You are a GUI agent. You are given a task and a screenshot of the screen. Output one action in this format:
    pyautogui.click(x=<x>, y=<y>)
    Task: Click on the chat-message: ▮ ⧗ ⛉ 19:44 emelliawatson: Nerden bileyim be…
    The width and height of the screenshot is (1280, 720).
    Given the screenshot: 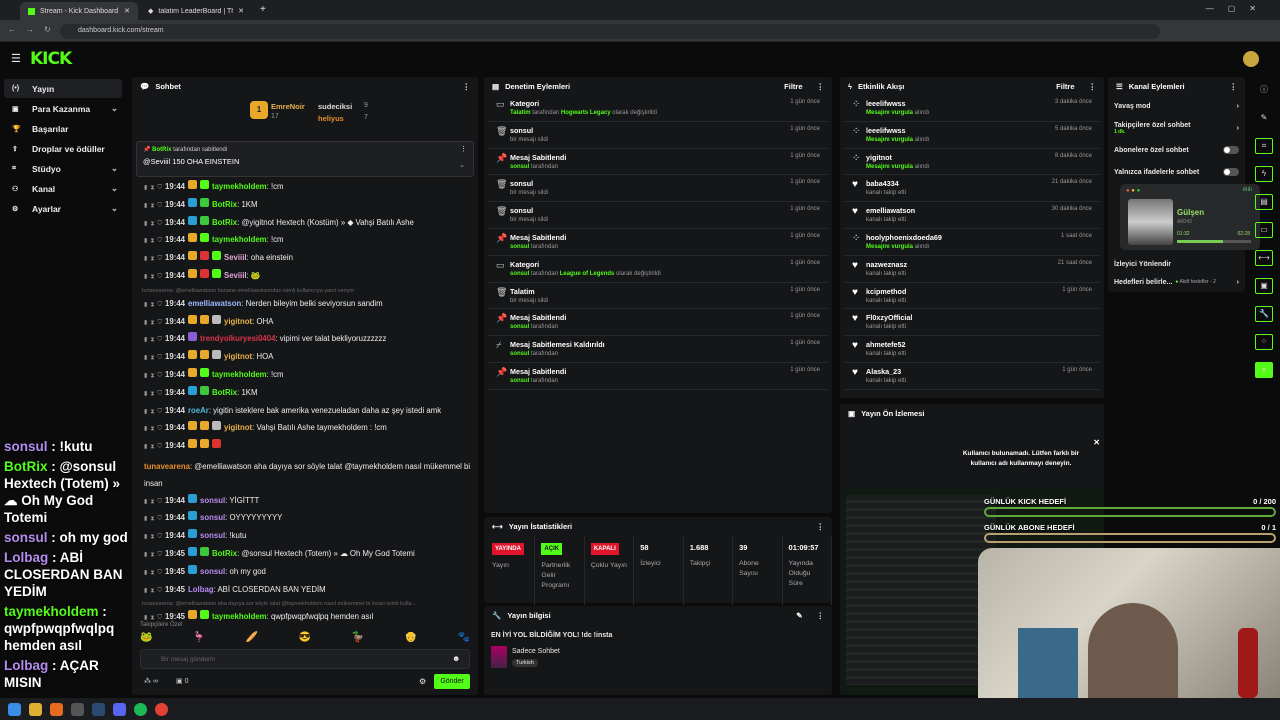 What is the action you would take?
    pyautogui.click(x=305, y=305)
    